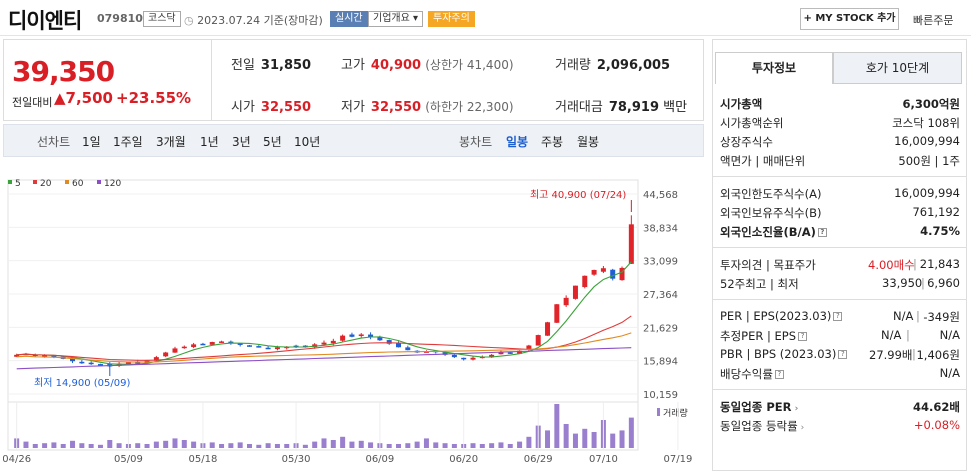 Image resolution: width=971 pixels, height=474 pixels. I want to click on clock-icon: ◷, so click(191, 20).